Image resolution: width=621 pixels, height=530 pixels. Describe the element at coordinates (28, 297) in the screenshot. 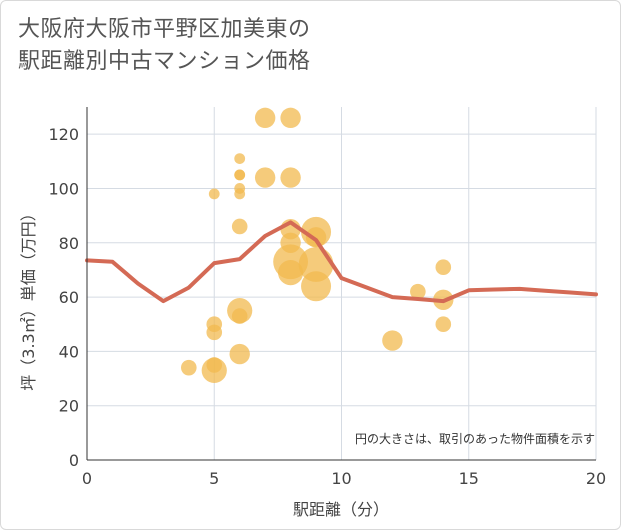

I see `y-axis-label: 坪（3.3㎡）単価（万円）` at that location.